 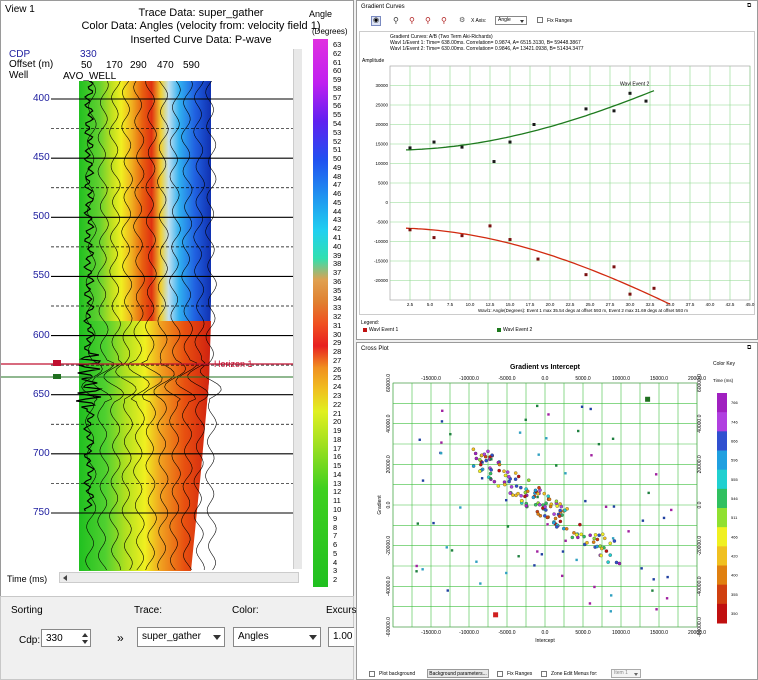 I want to click on trace-select: super_gather, so click(x=181, y=637).